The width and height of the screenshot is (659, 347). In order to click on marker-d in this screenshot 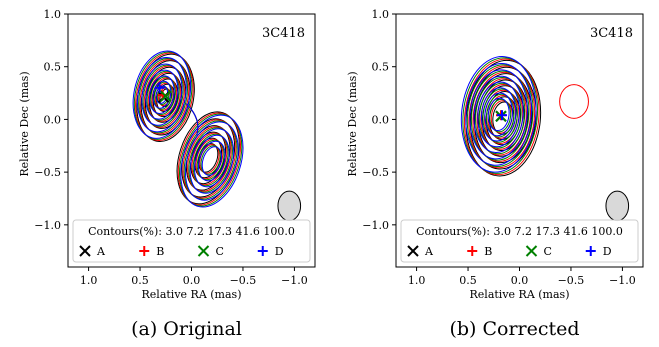, I will do `click(159, 87)`.